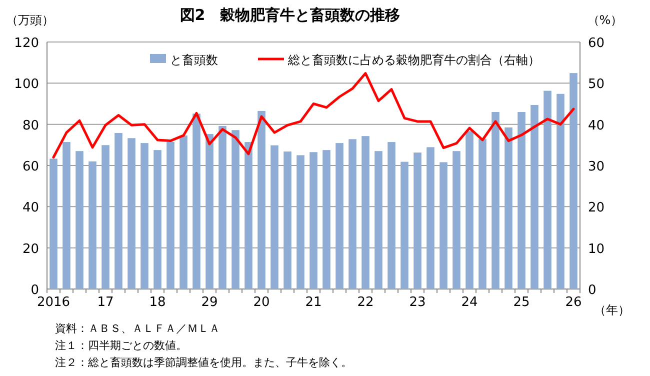 Image resolution: width=650 pixels, height=376 pixels. Describe the element at coordinates (26, 84) in the screenshot. I see `y-tick-label: 100` at that location.